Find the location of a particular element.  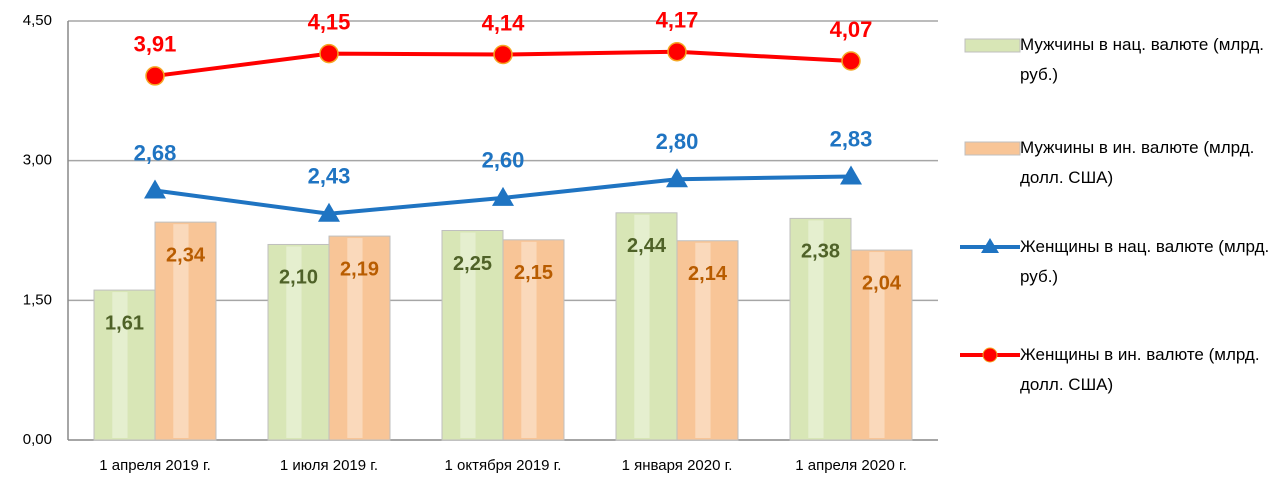

data-label: 2,43 is located at coordinates (329, 176).